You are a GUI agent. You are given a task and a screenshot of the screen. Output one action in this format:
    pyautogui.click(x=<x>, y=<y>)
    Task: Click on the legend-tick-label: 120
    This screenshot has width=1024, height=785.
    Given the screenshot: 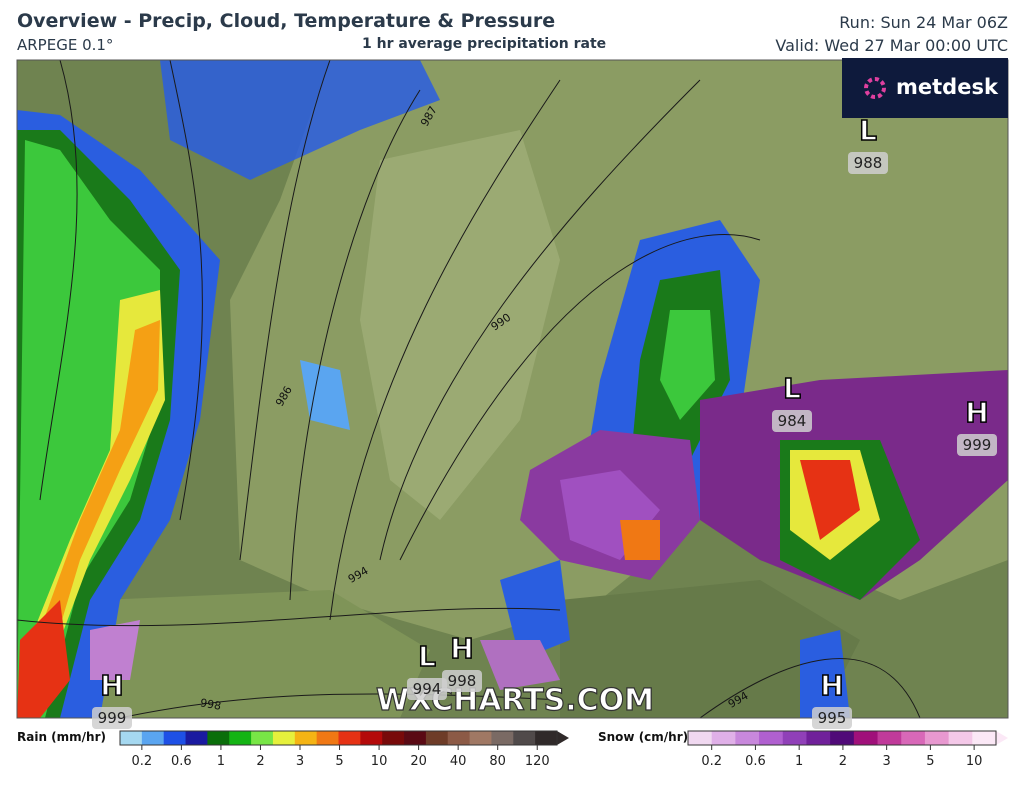 What is the action you would take?
    pyautogui.click(x=537, y=761)
    